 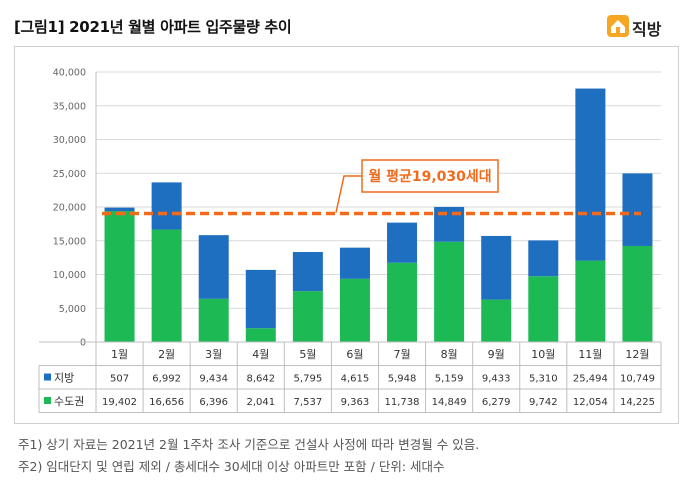 I want to click on y-tick-label: 30,000, so click(x=69, y=140).